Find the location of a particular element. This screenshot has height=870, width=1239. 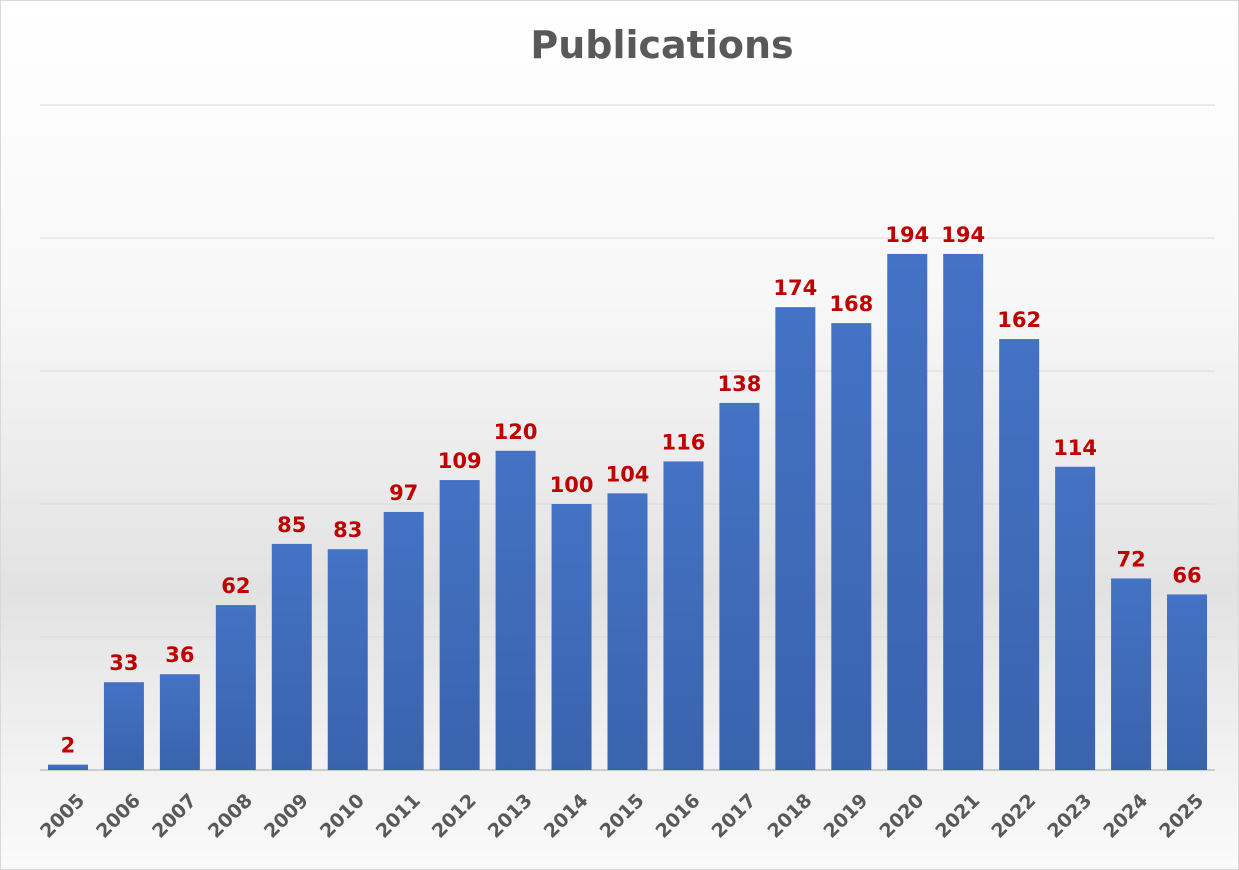

x-tick-label-2017: 2017 is located at coordinates (734, 816).